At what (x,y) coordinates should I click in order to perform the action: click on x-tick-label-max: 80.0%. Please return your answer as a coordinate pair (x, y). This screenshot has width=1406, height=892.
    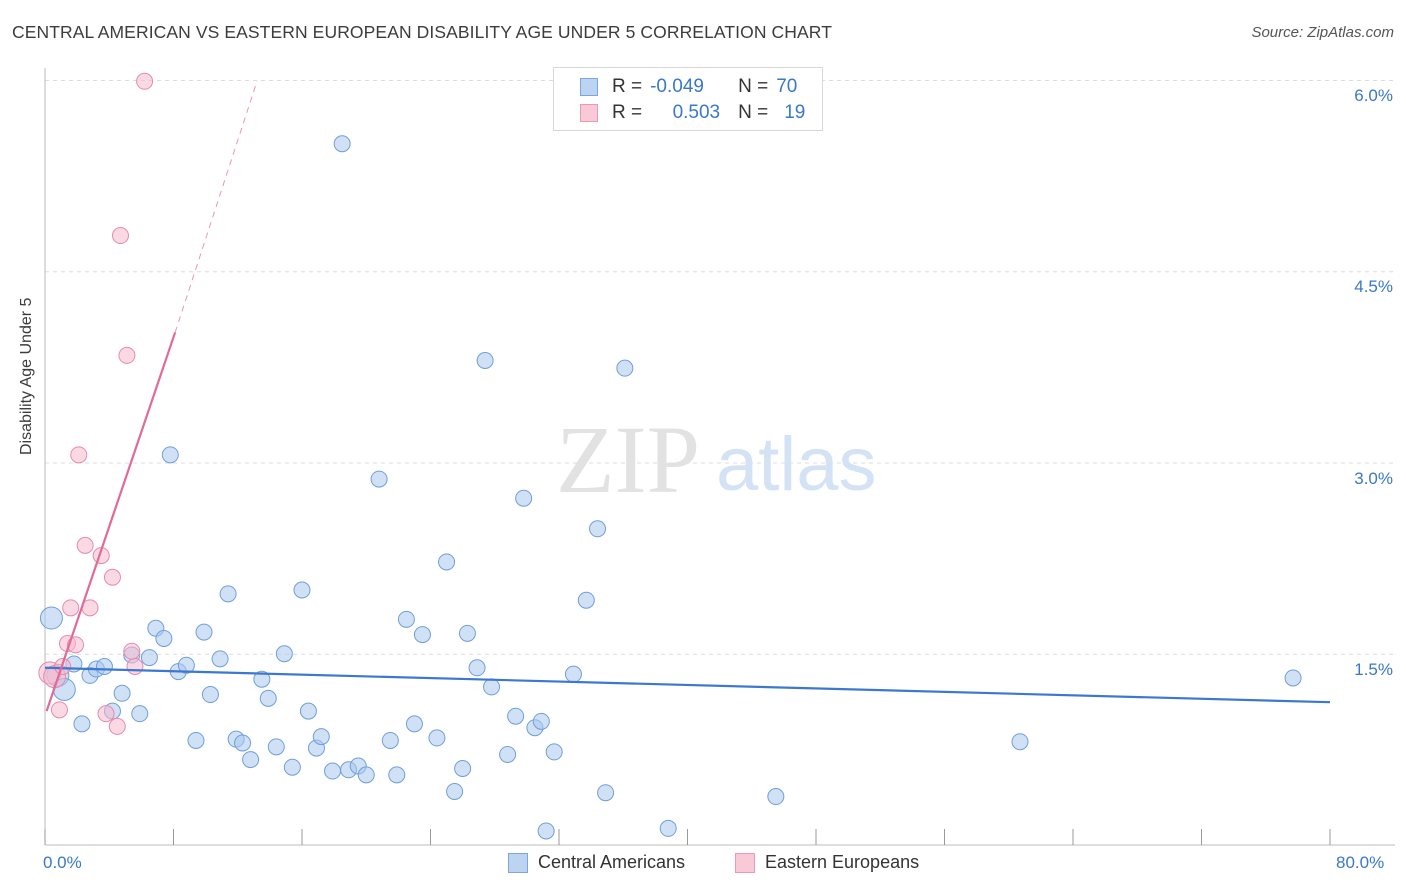
    Looking at the image, I should click on (1360, 862).